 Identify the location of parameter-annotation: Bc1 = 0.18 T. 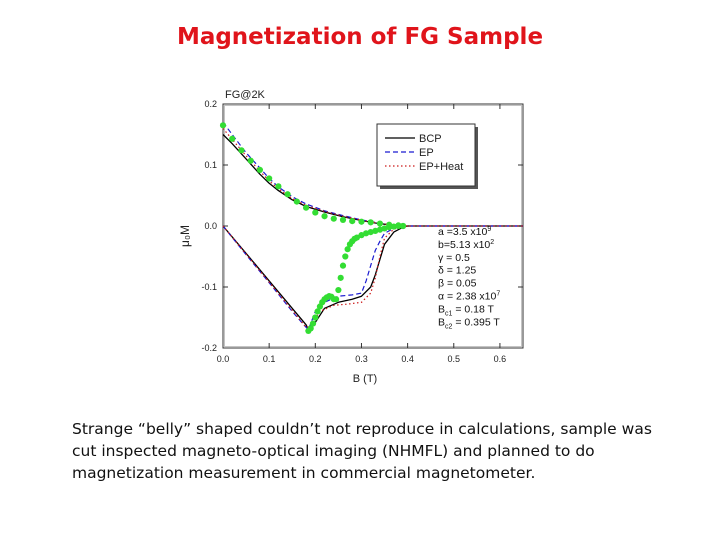
(466, 310).